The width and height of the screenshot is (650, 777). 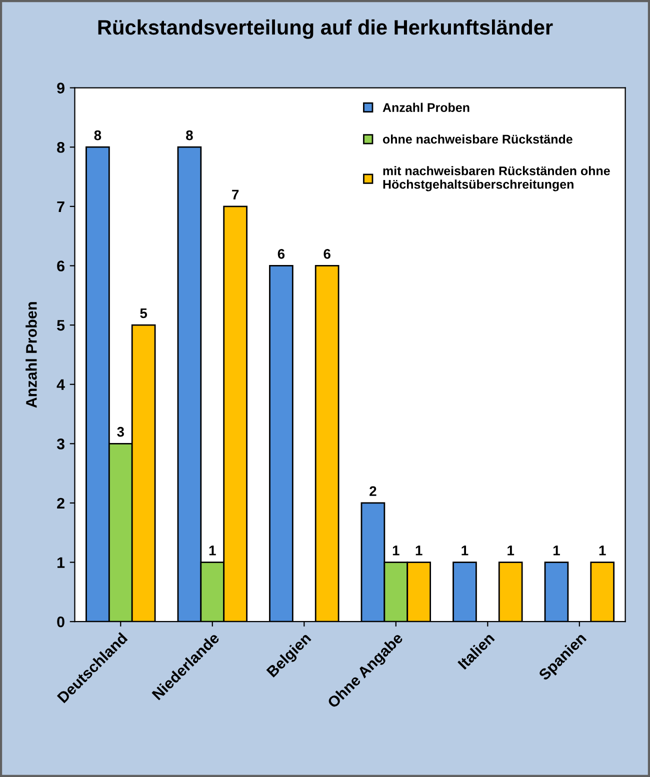 What do you see at coordinates (477, 139) in the screenshot?
I see `legend-label: ohne nachweisbare Rückstände` at bounding box center [477, 139].